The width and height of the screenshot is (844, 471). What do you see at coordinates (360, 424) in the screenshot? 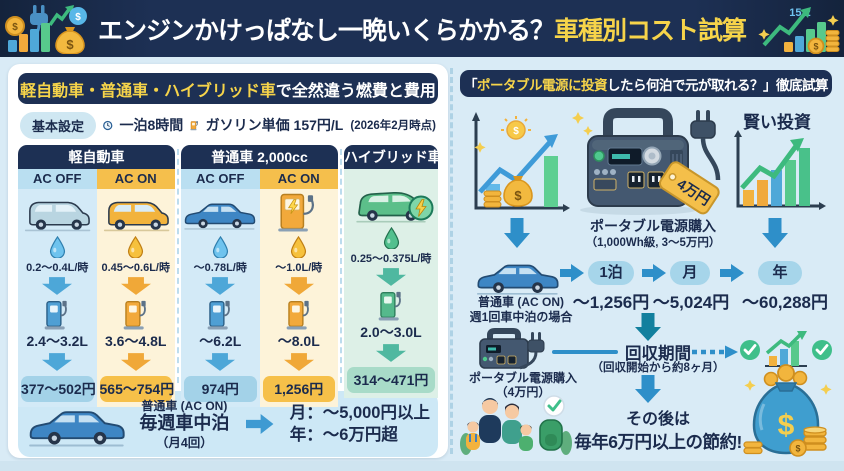
I see `summary-values: 月：～5,000円以上 年：～6万円超` at bounding box center [360, 424].